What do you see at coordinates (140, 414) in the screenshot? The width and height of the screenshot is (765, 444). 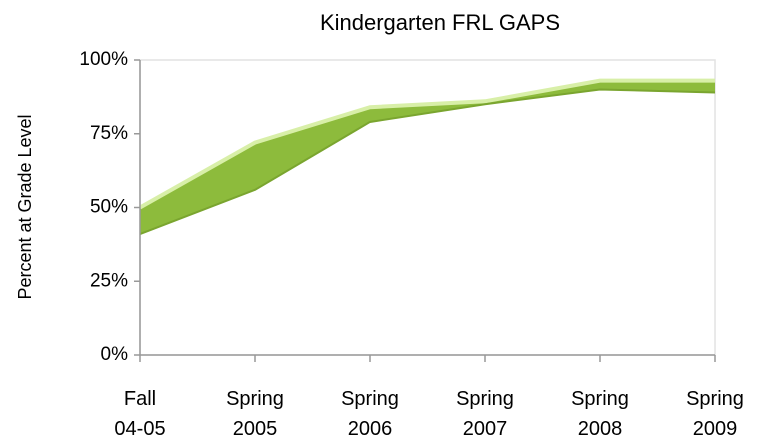 I see `x-tick-label: Fall 04-05` at bounding box center [140, 414].